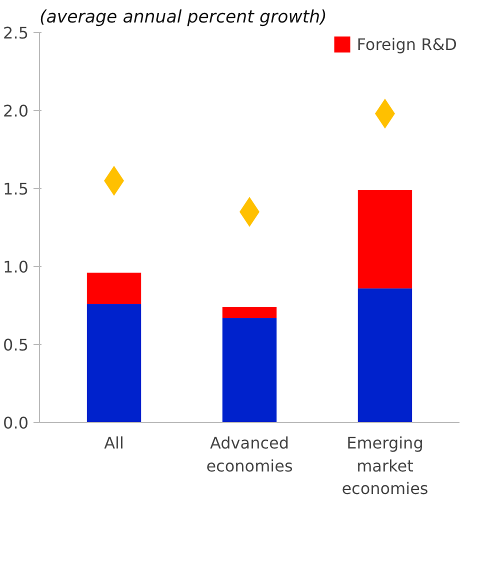 The height and width of the screenshot is (578, 503). Describe the element at coordinates (16, 111) in the screenshot. I see `y-tick-label: 2.0` at that location.